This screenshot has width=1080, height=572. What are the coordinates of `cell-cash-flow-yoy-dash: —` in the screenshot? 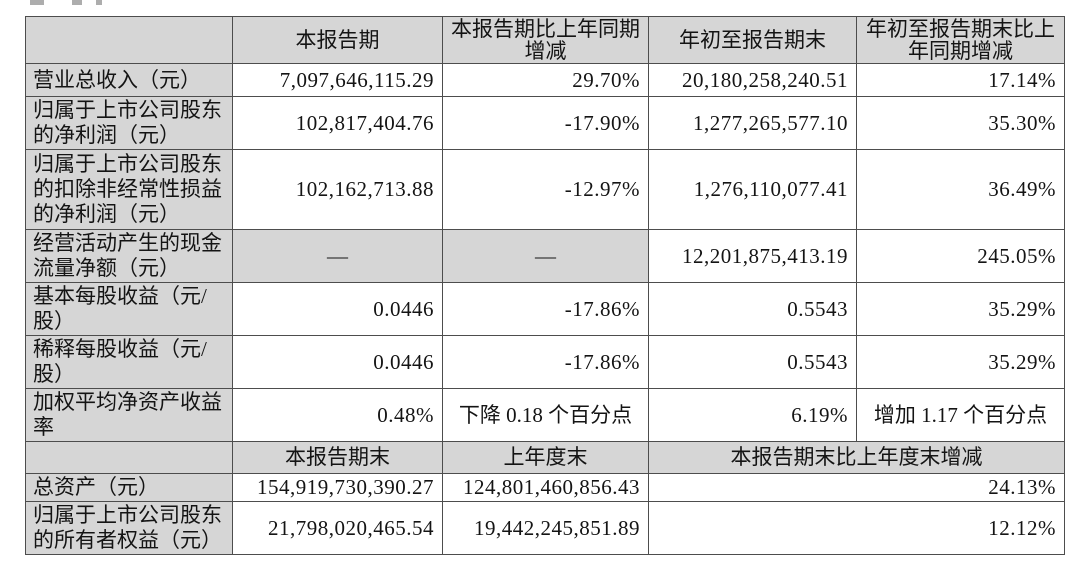 It's located at (545, 256).